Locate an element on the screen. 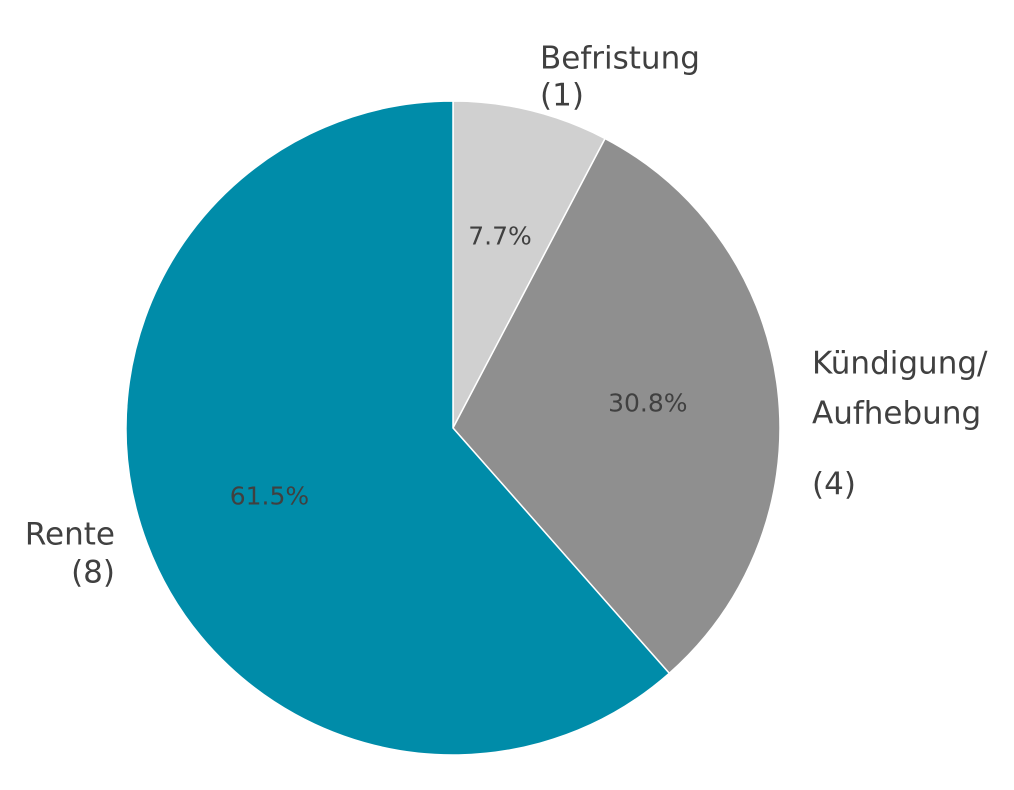 Image resolution: width=1014 pixels, height=790 pixels. count-label: (4) is located at coordinates (834, 485).